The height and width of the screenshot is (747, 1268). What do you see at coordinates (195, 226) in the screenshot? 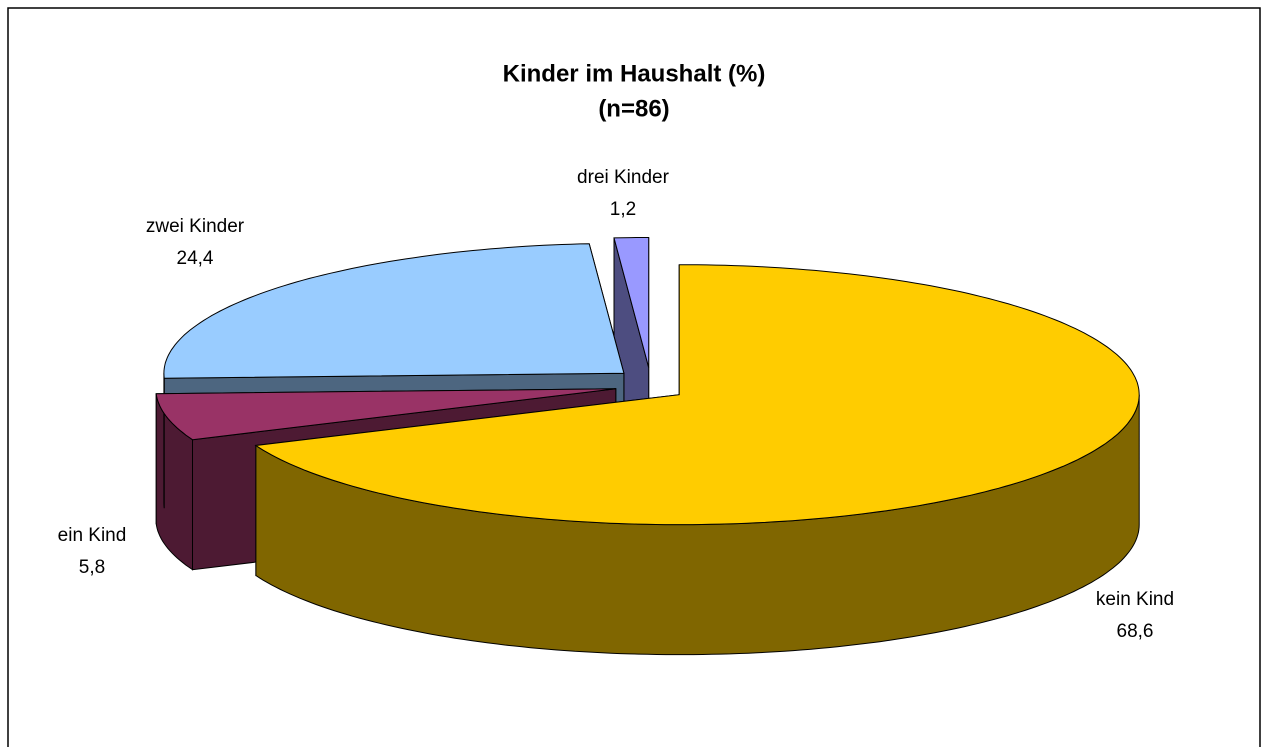
I see `slice-label: zwei Kinder` at bounding box center [195, 226].